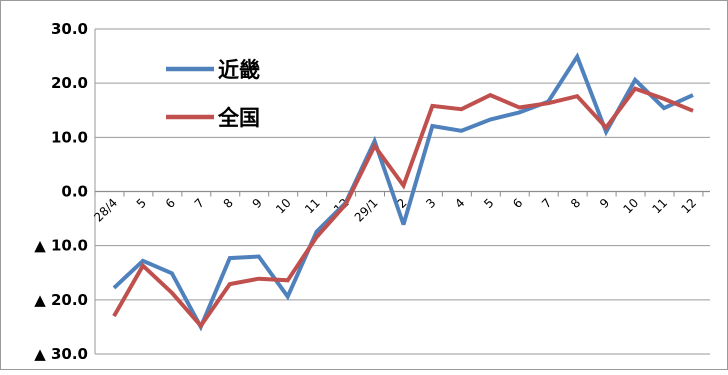 The image size is (728, 375). I want to click on y-tick-label: ▲ 20.0, so click(61, 300).